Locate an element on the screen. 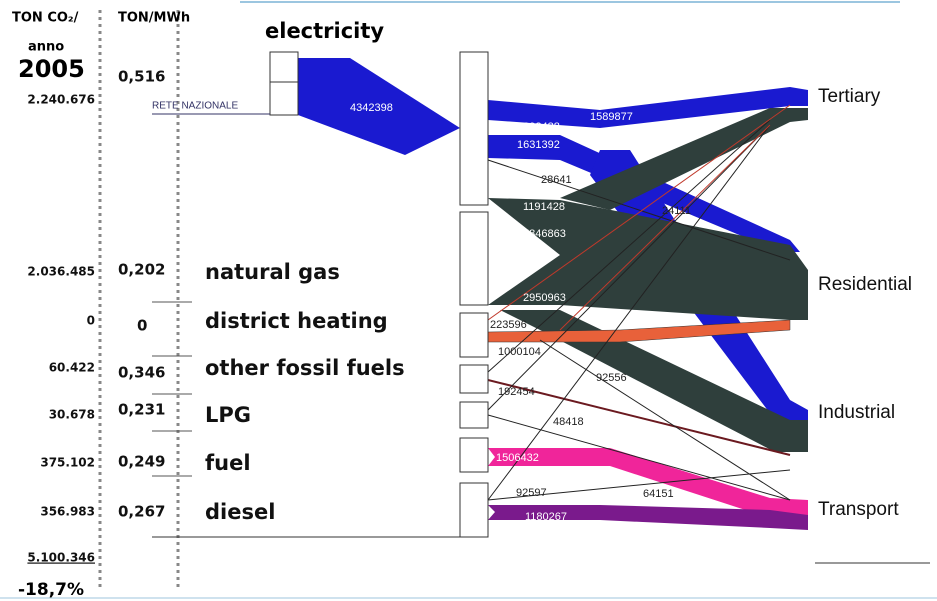  emissions: 2.036.485 is located at coordinates (61, 272).